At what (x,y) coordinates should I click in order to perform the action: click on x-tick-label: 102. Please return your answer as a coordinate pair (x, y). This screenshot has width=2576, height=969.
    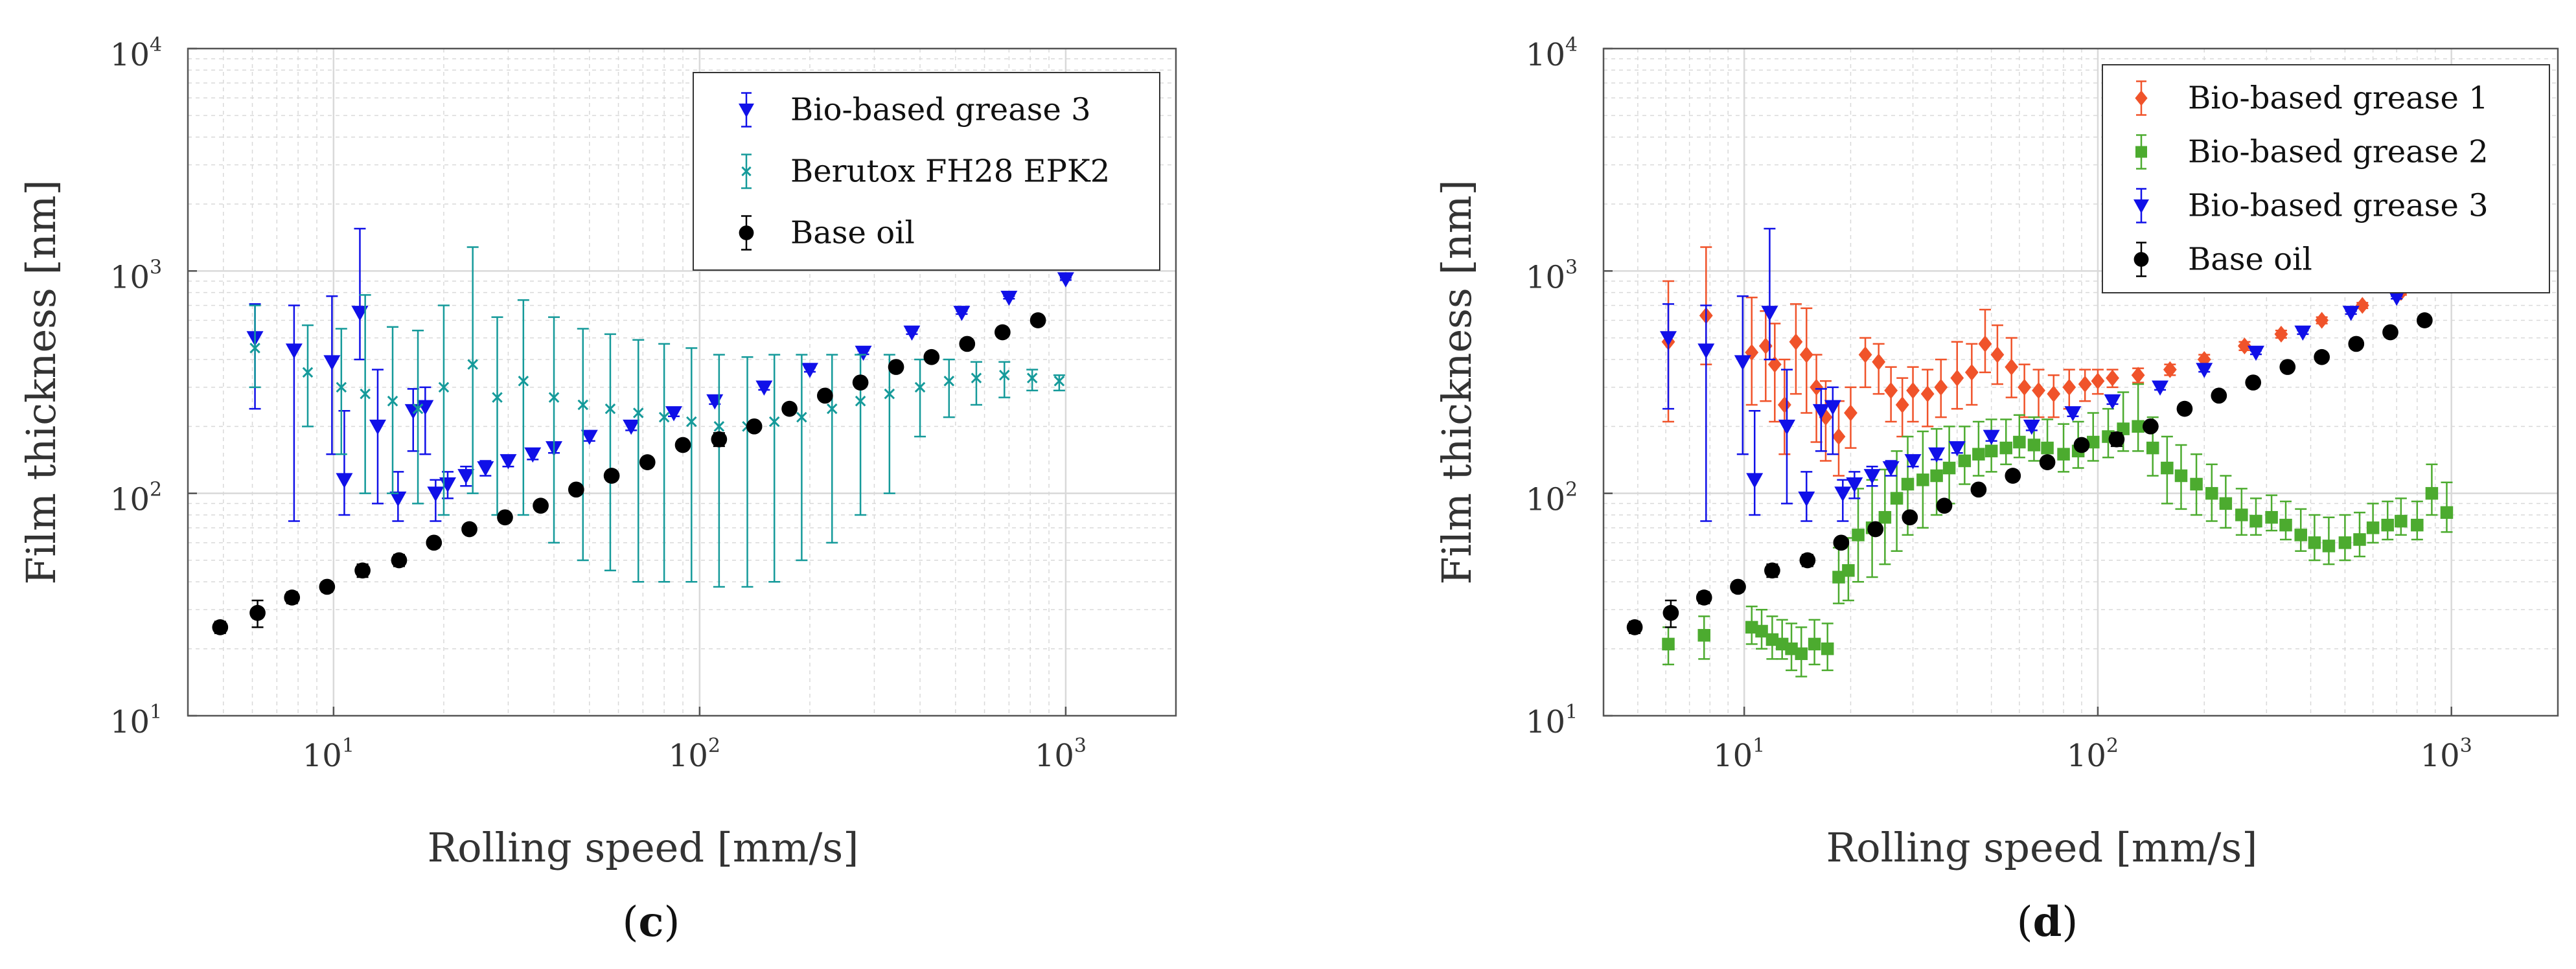
    Looking at the image, I should click on (2093, 754).